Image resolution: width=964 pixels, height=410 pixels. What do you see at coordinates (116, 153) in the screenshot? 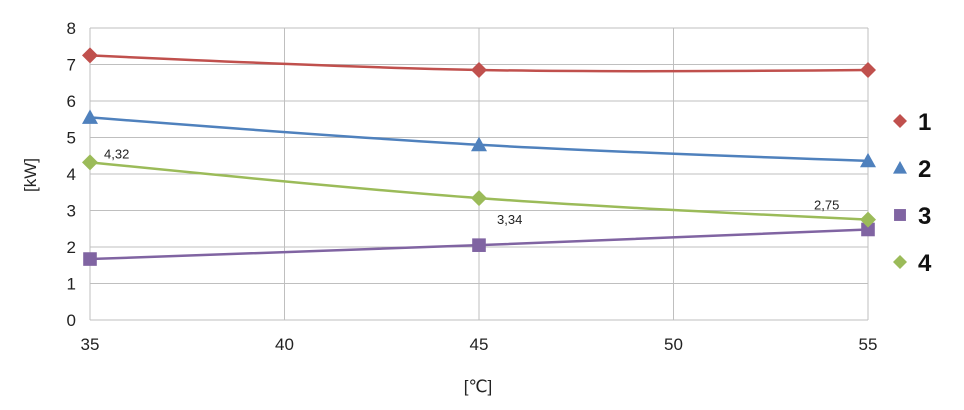
I see `data-label: 4,32` at bounding box center [116, 153].